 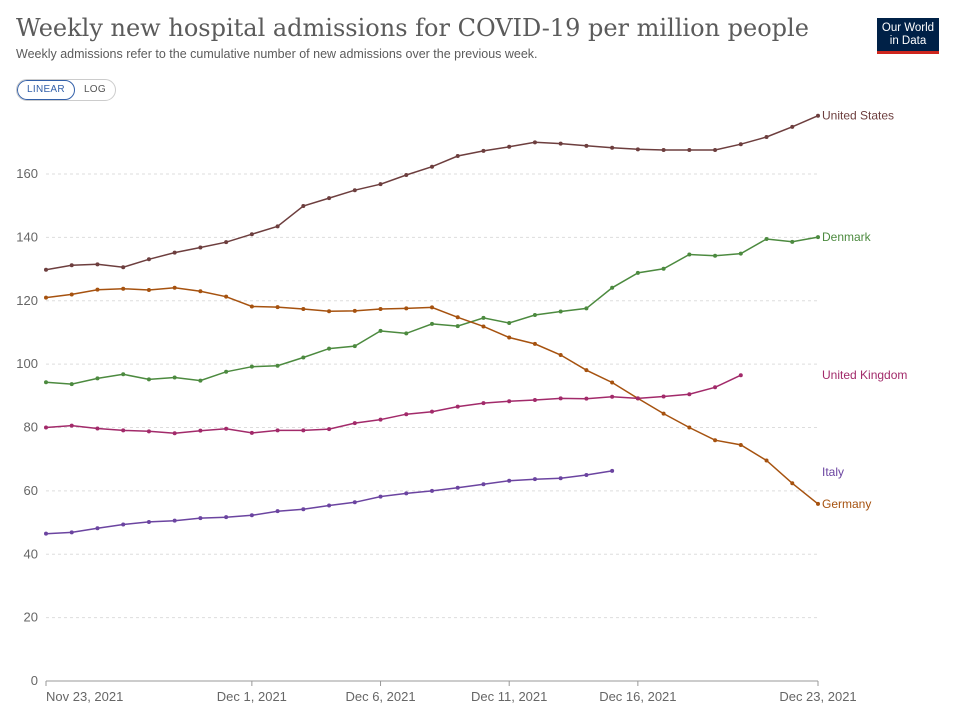 I want to click on log-scale-button: LOG, so click(x=94, y=89).